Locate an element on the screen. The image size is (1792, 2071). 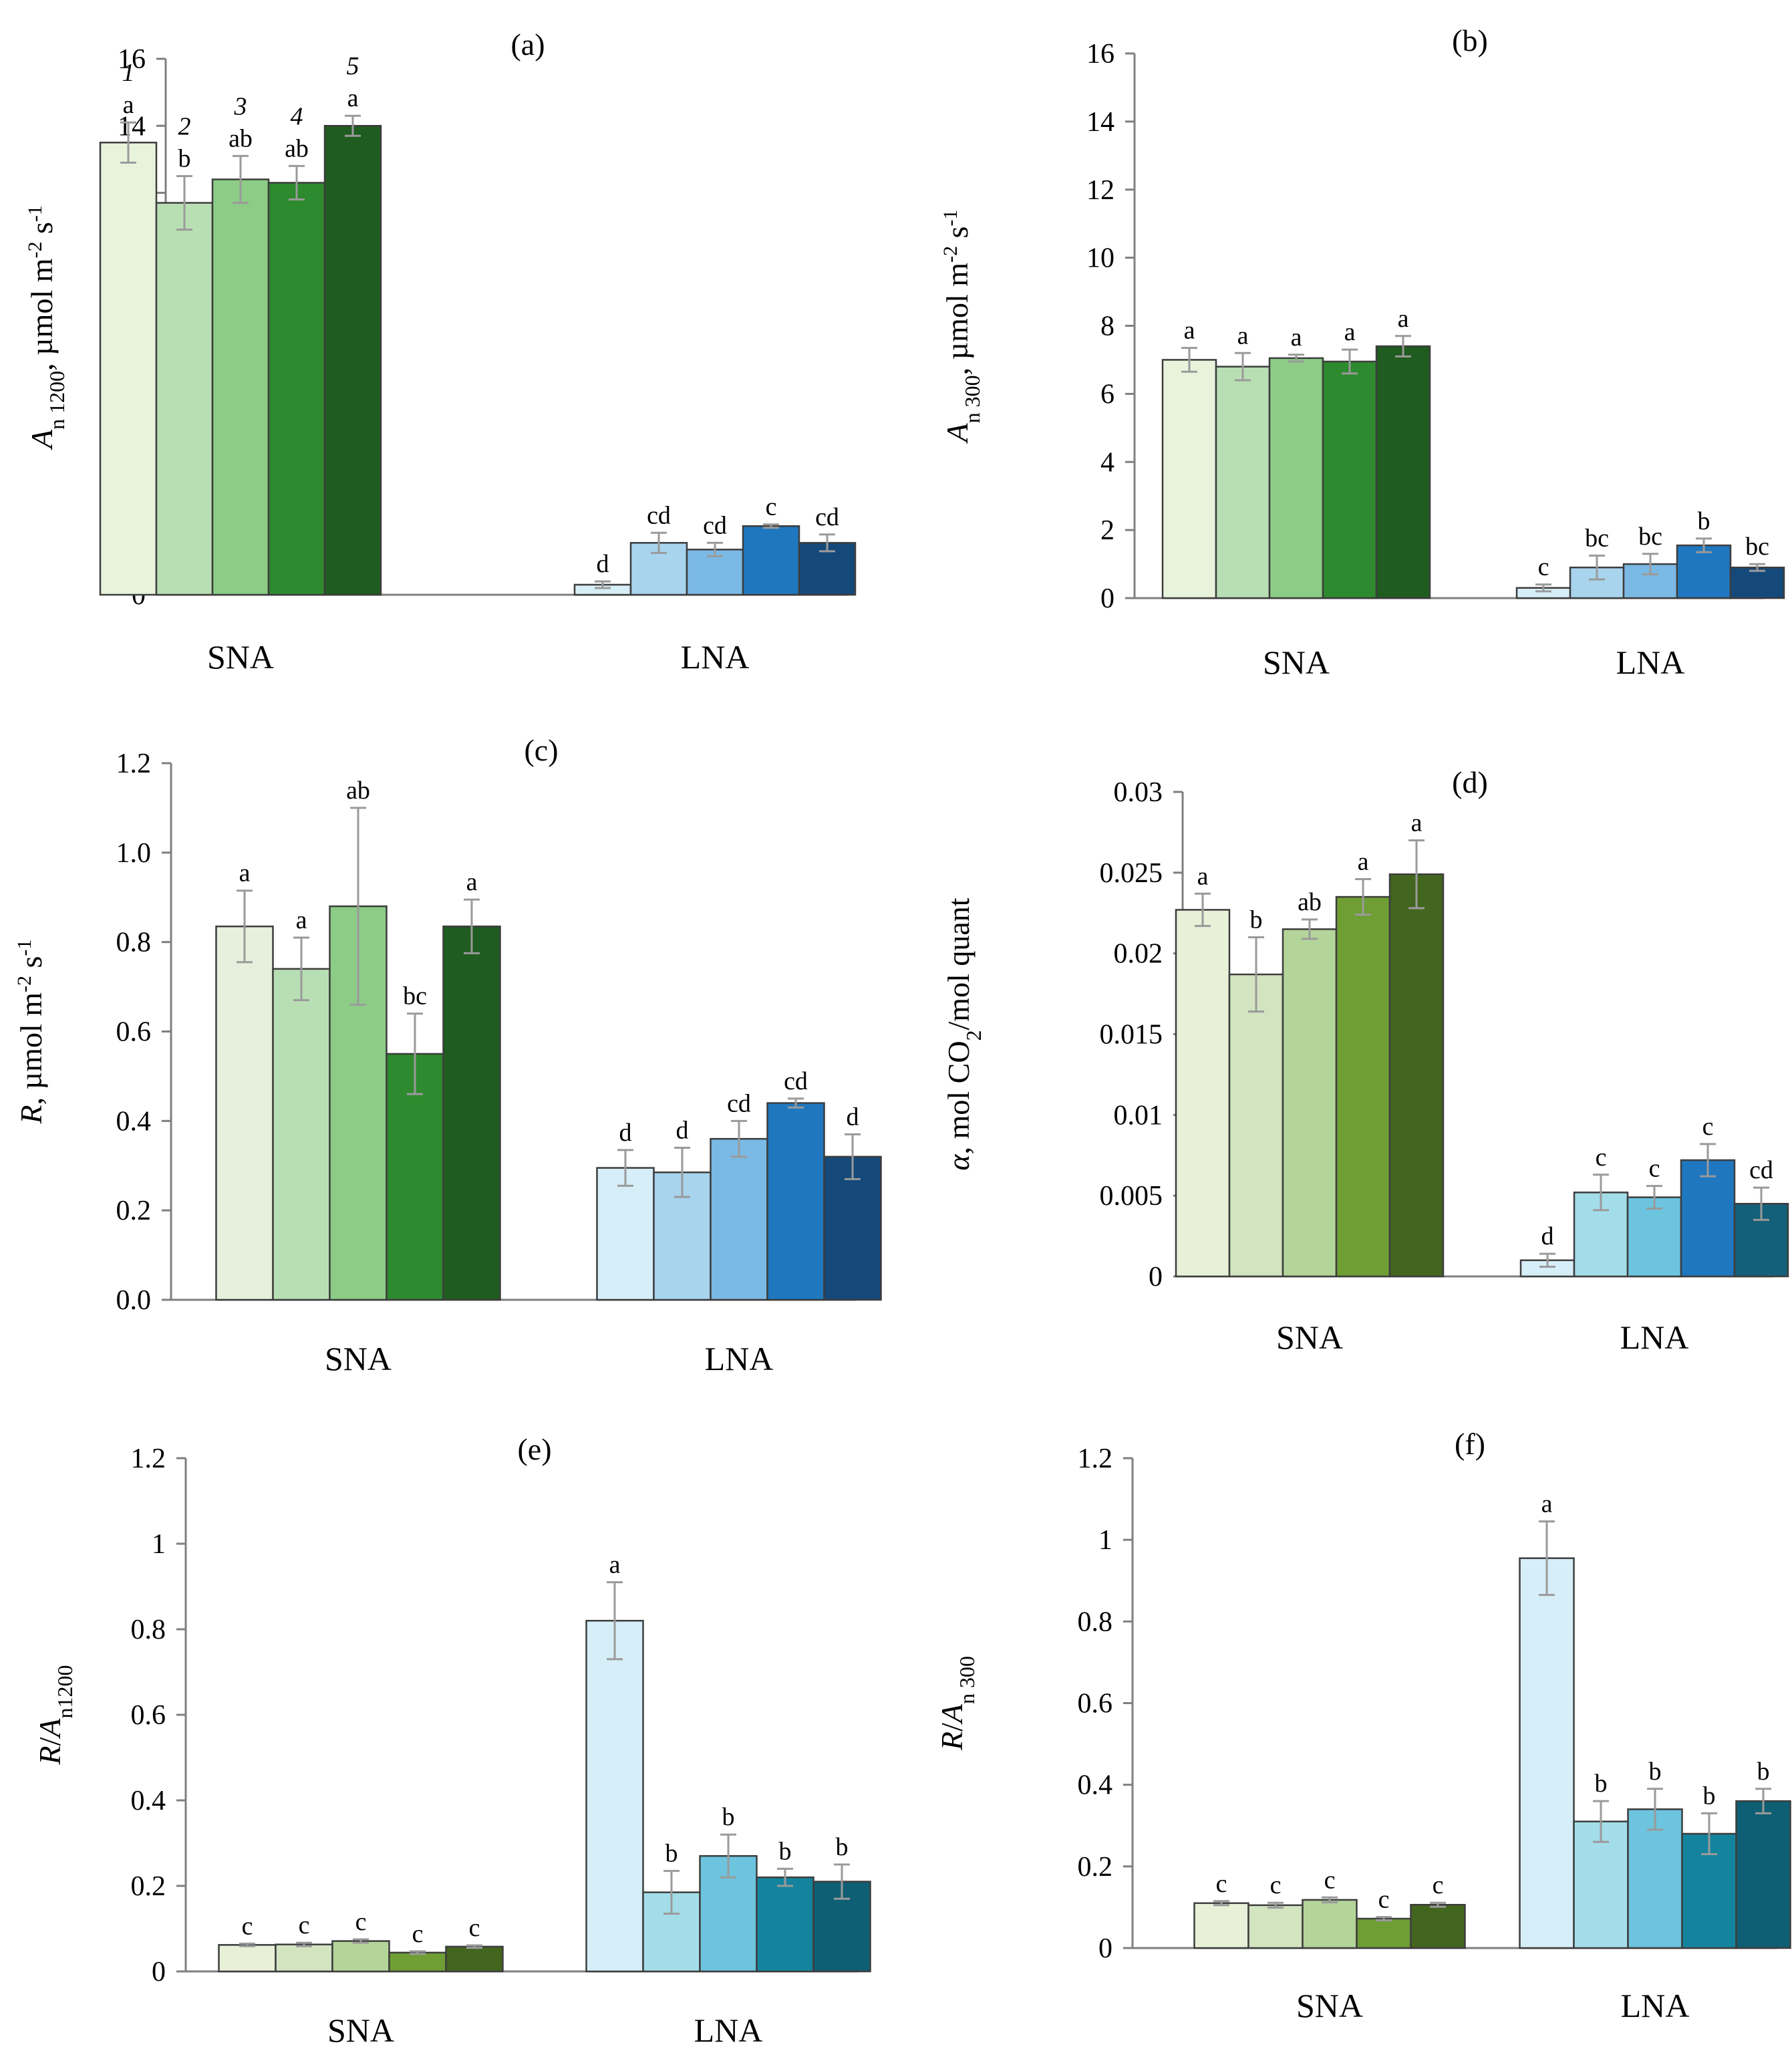
y-tick-label: 0.03 is located at coordinates (1139, 792).